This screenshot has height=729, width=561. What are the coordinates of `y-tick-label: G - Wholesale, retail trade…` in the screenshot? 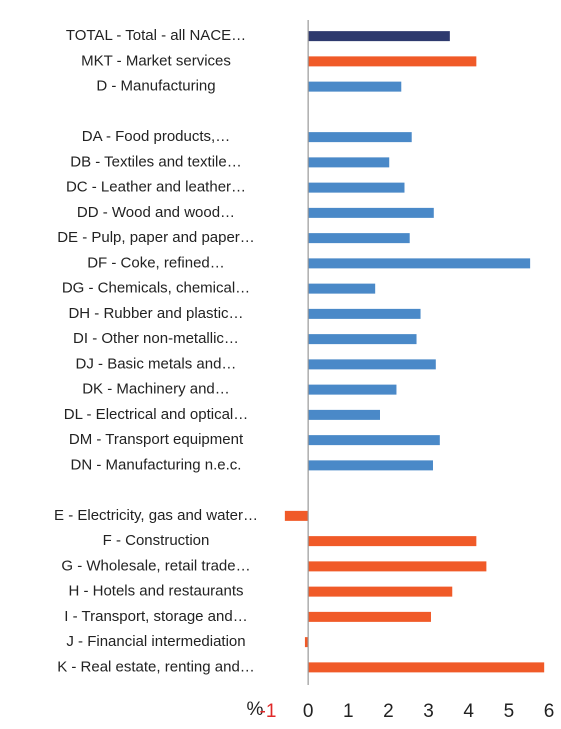 It's located at (155, 565).